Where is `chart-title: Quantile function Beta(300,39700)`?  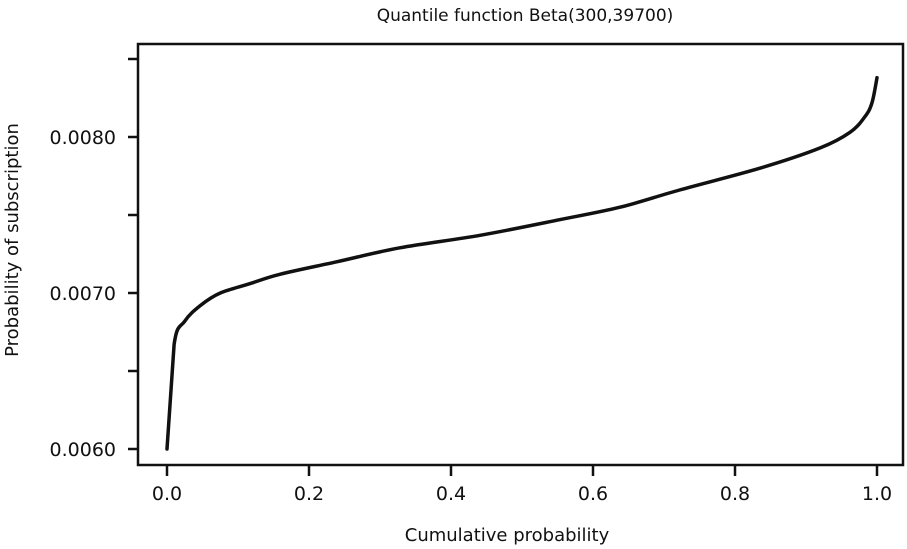
chart-title: Quantile function Beta(300,39700) is located at coordinates (525, 16).